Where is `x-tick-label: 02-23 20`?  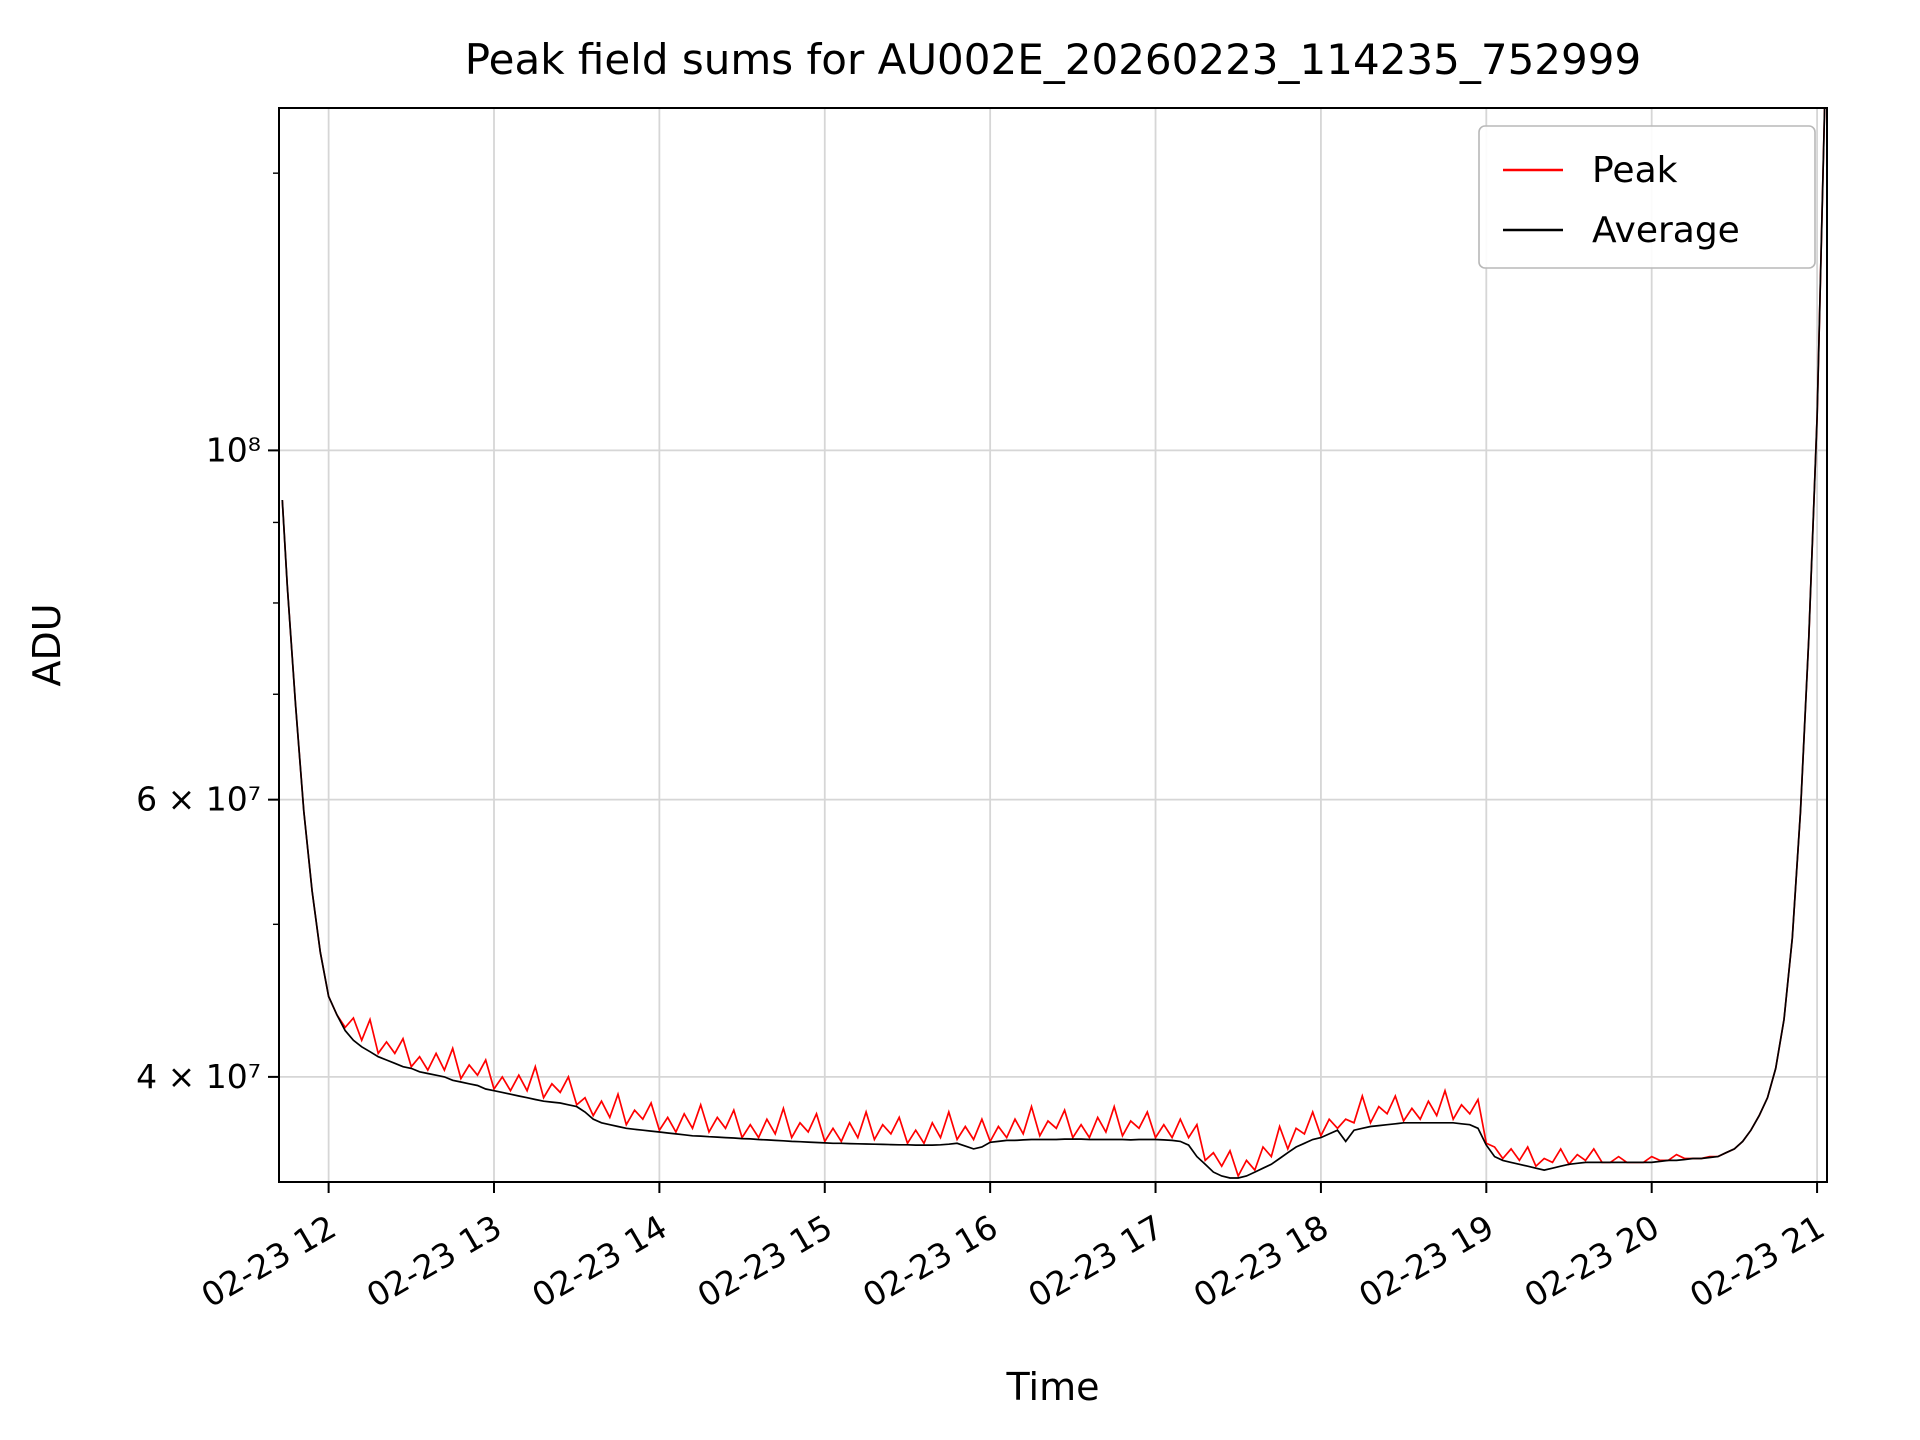
x-tick-label: 02-23 20 is located at coordinates (1592, 1261).